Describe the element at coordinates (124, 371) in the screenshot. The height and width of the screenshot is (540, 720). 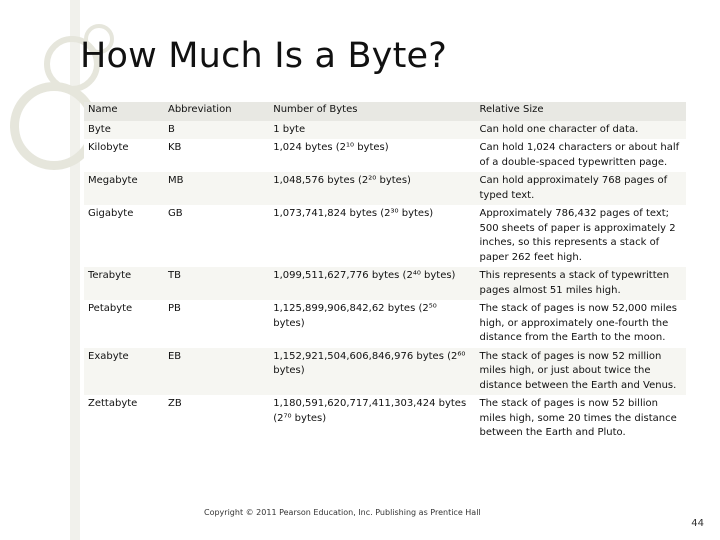
I see `cell-name: Exabyte` at that location.